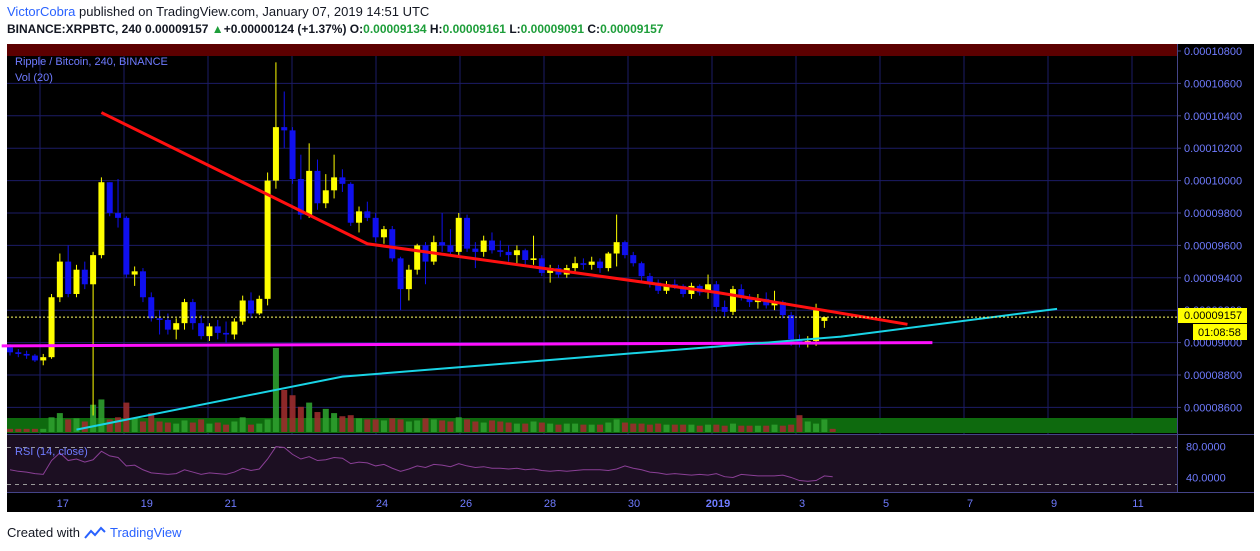  What do you see at coordinates (1213, 246) in the screenshot?
I see `price-tick-label: 0.00009600` at bounding box center [1213, 246].